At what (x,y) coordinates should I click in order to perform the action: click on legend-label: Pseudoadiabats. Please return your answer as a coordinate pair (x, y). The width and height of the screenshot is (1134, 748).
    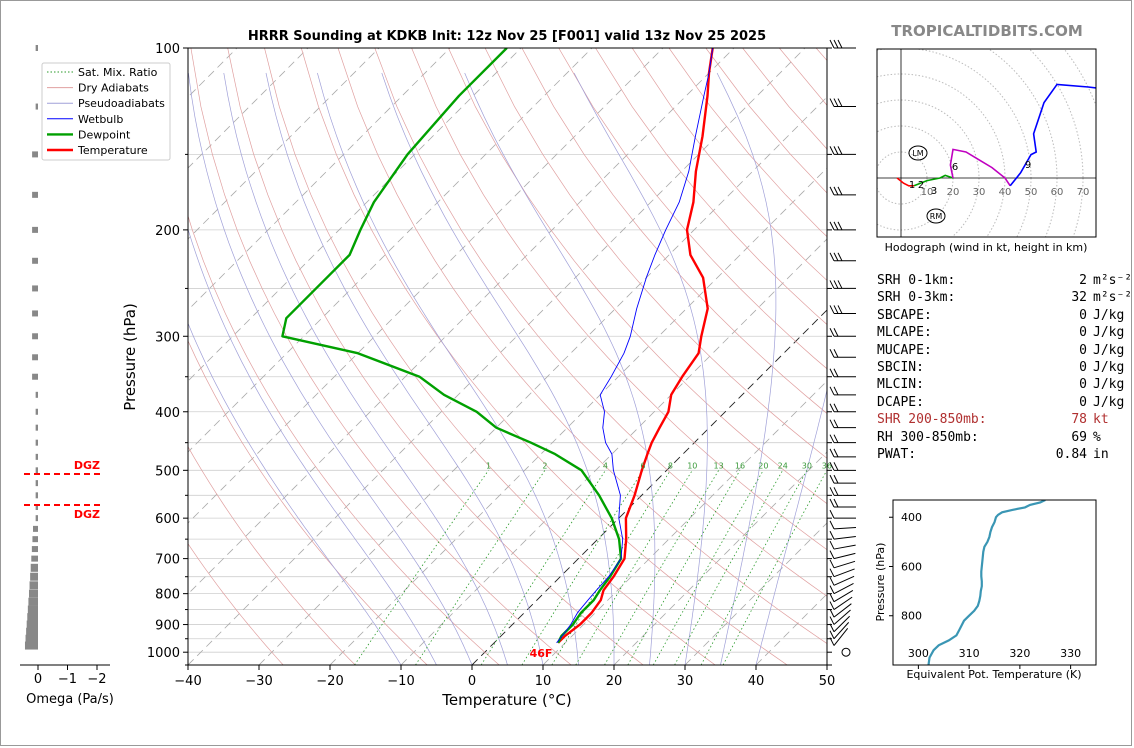
    Looking at the image, I should click on (121, 103).